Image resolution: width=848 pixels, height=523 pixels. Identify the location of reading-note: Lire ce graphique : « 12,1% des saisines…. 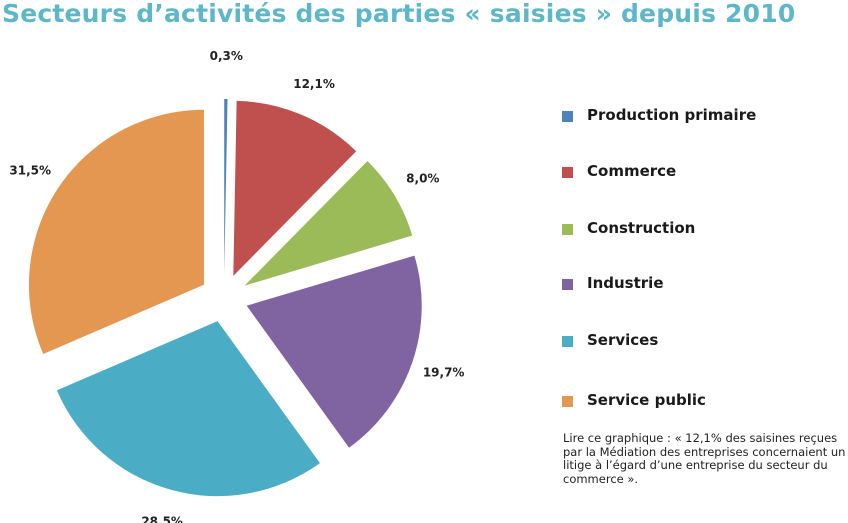
(704, 458).